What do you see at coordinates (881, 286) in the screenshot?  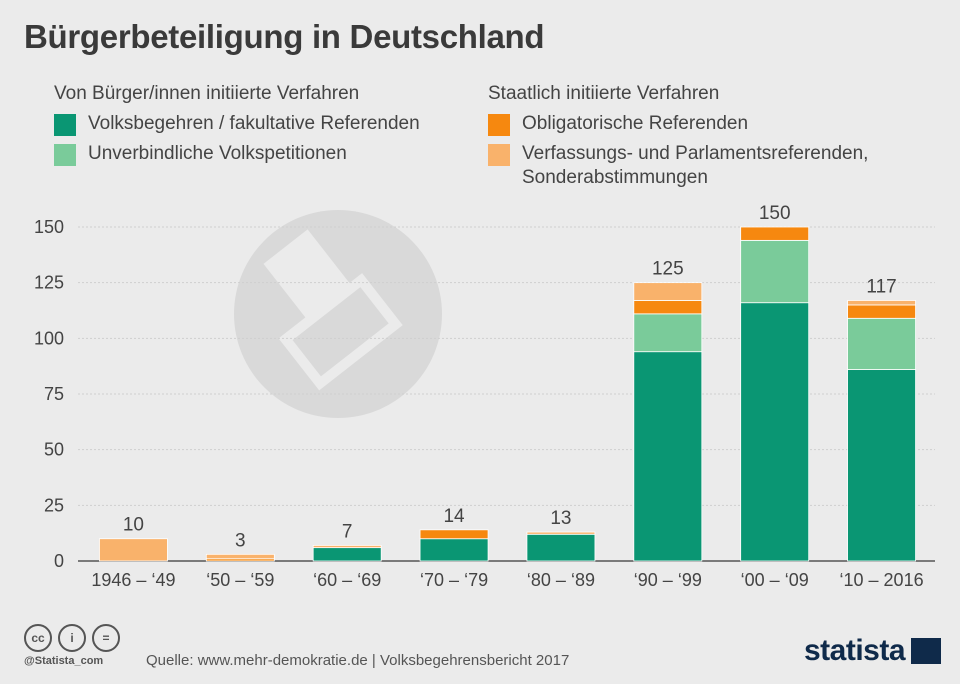 I see `data-label: 117` at bounding box center [881, 286].